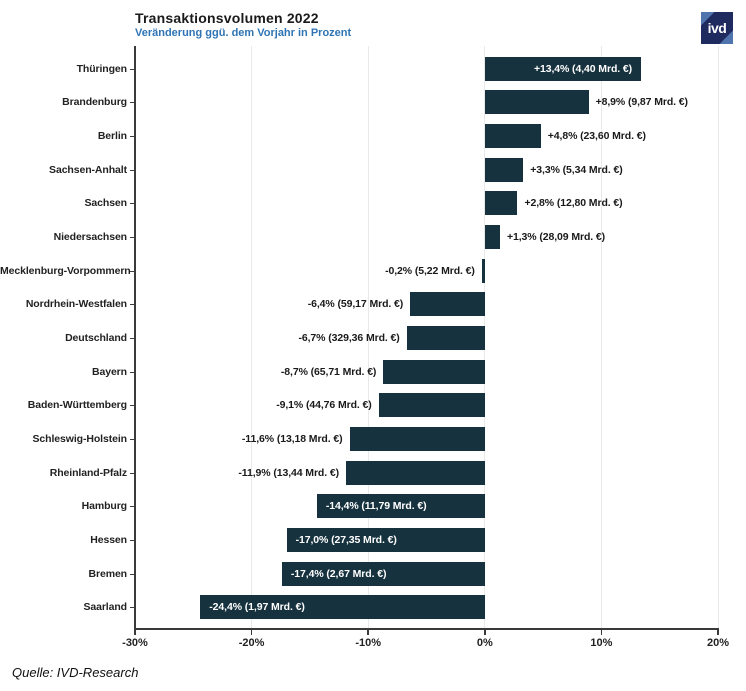  Describe the element at coordinates (88, 169) in the screenshot. I see `category-label: Sachsen-Anhalt` at that location.